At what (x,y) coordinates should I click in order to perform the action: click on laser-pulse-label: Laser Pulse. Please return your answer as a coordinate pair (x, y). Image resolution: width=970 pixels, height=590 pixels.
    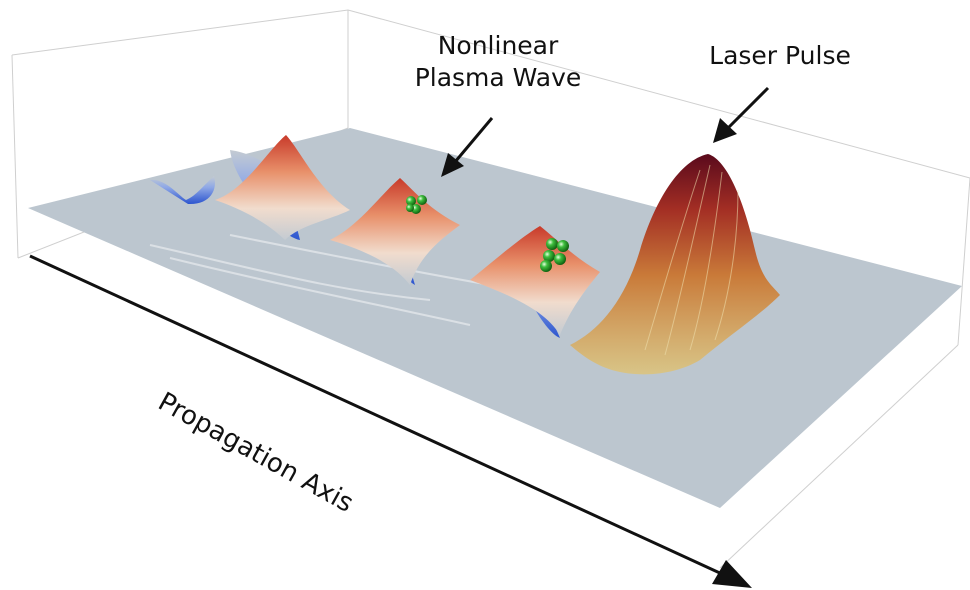
    Looking at the image, I should click on (780, 55).